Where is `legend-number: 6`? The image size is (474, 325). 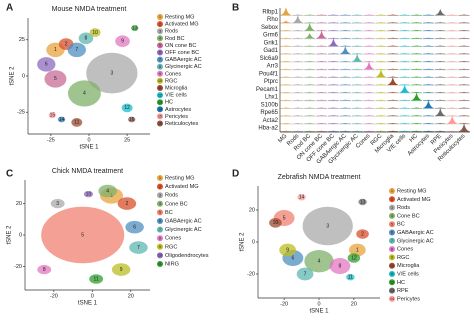
legend-number: 6 is located at coordinates (392, 233).